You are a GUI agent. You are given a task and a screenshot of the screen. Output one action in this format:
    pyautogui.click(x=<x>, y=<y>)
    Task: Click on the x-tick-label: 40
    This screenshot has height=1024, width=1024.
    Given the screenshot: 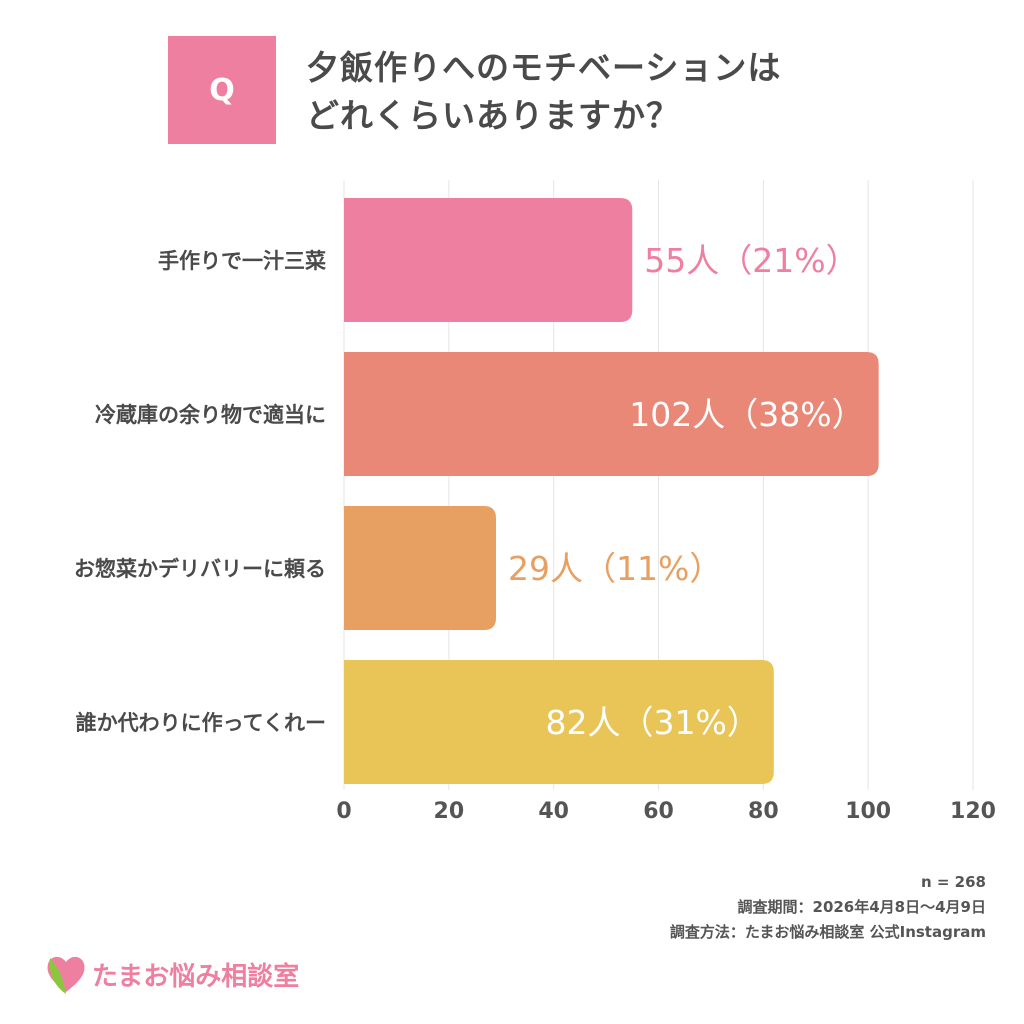 What is the action you would take?
    pyautogui.click(x=553, y=811)
    